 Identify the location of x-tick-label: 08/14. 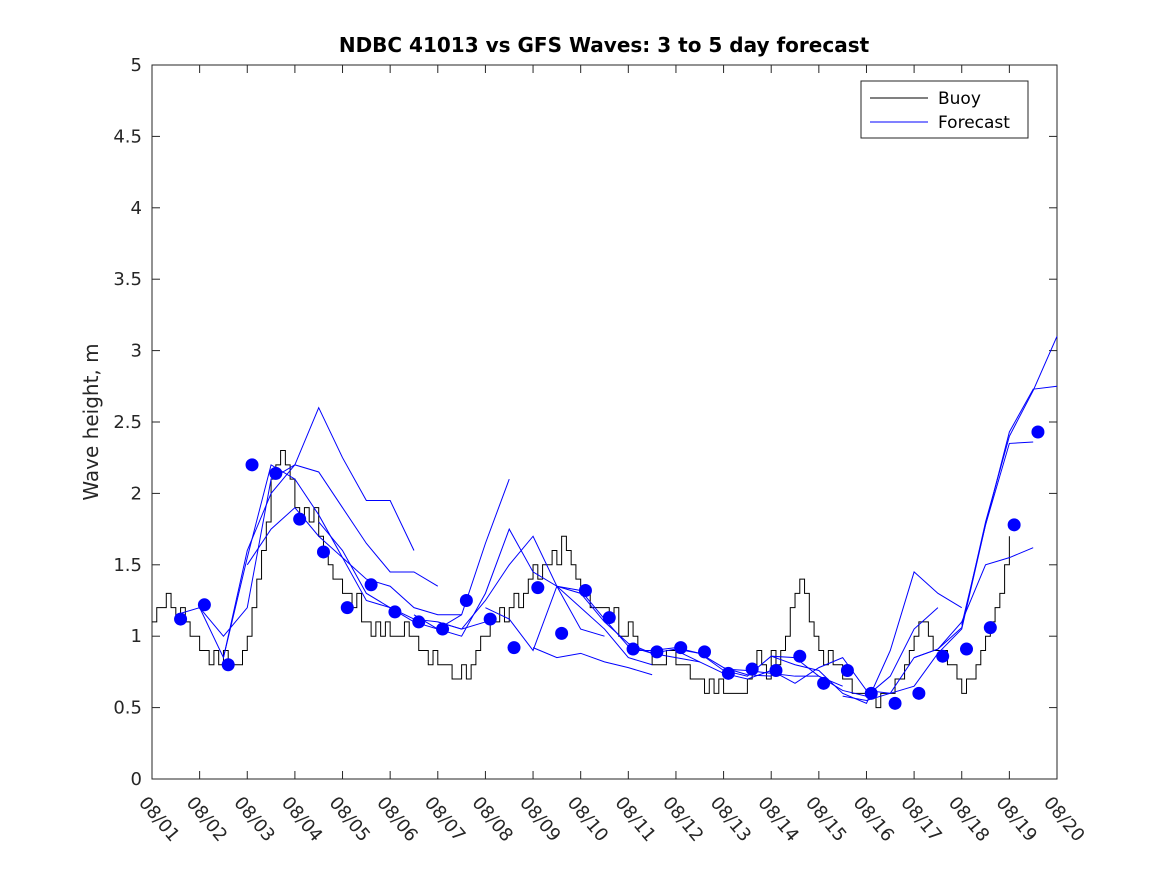
(777, 819).